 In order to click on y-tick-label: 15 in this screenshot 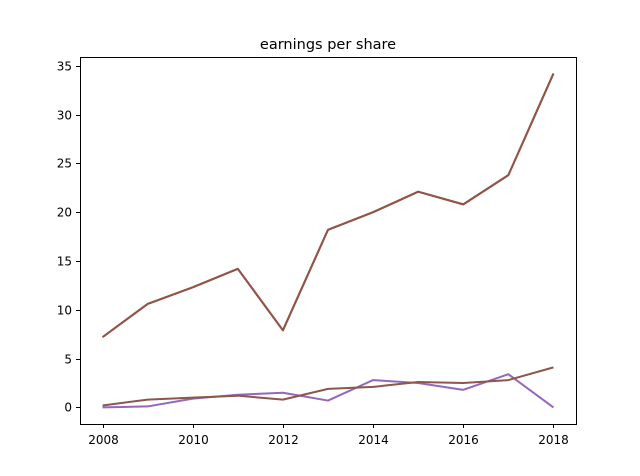, I will do `click(64, 262)`.